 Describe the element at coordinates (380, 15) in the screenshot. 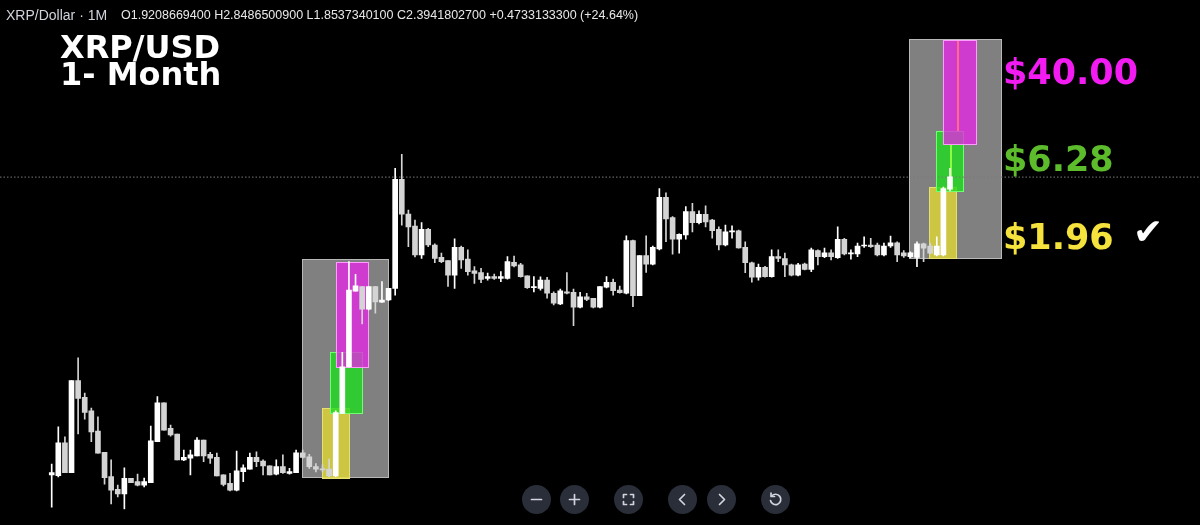

I see `text: O1.9208669400 H2.8486500900 L1.8537340100 C2.3941802700 +0.4733133300 (+24.64%)` at that location.